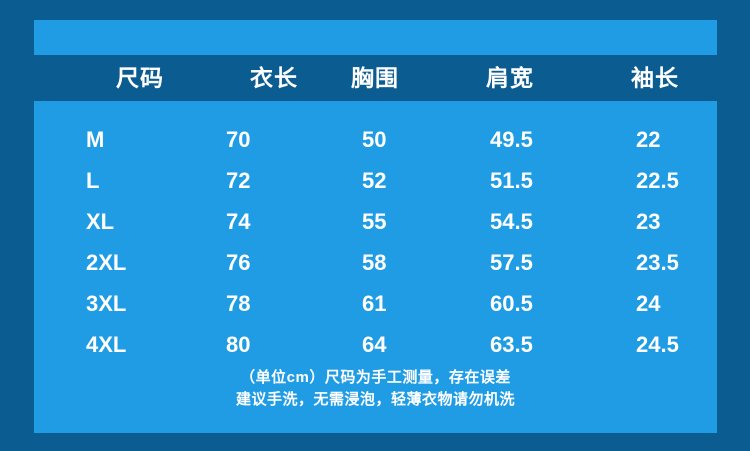 The width and height of the screenshot is (750, 451). What do you see at coordinates (511, 139) in the screenshot?
I see `cell-shoulder: 49.5` at bounding box center [511, 139].